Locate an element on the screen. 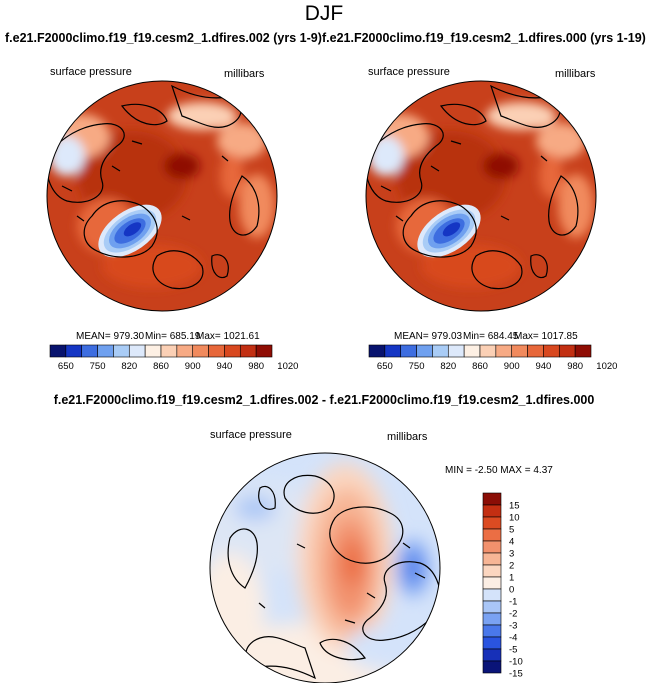  panel2-units-label: millibars is located at coordinates (575, 74).